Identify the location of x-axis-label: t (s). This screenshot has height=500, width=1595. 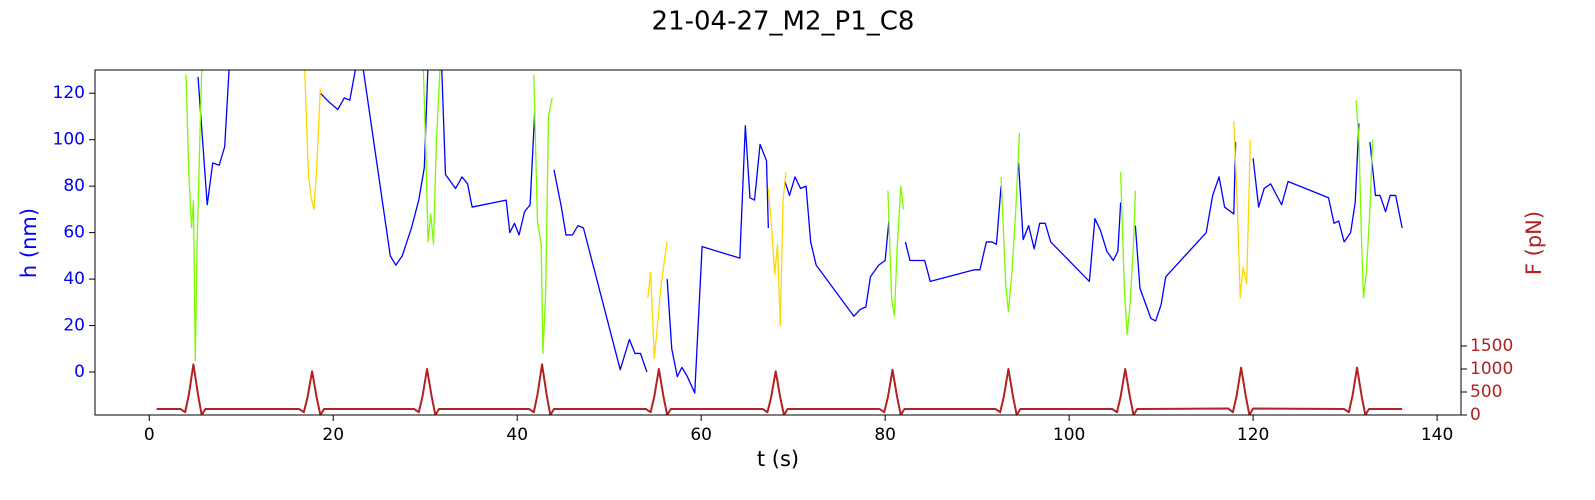
(778, 459).